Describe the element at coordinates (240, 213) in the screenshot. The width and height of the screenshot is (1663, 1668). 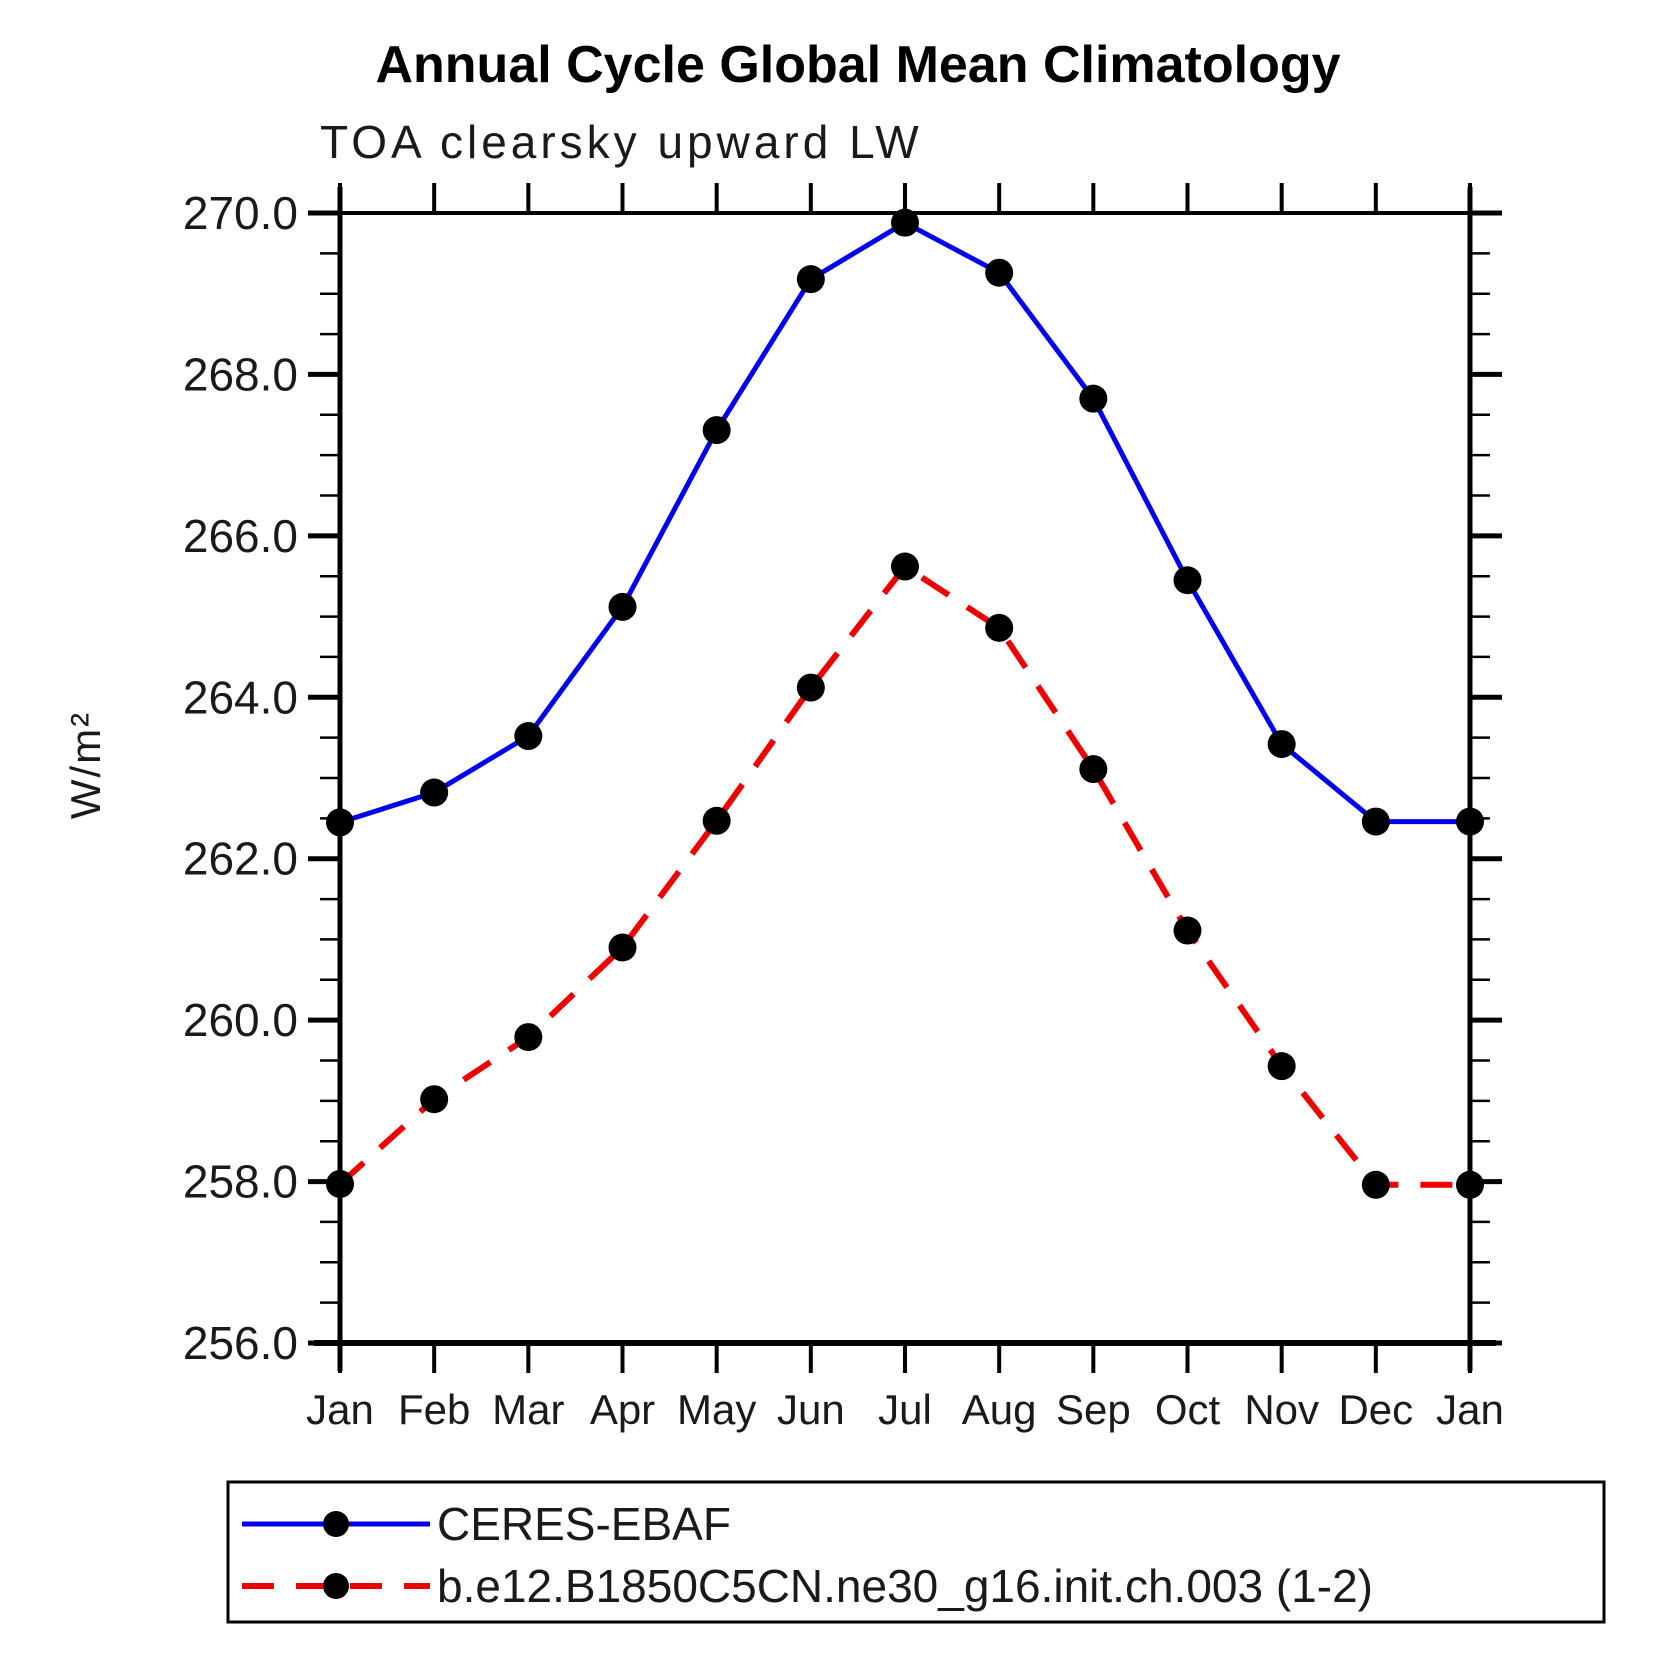
I see `y-tick-label: 270.0` at that location.